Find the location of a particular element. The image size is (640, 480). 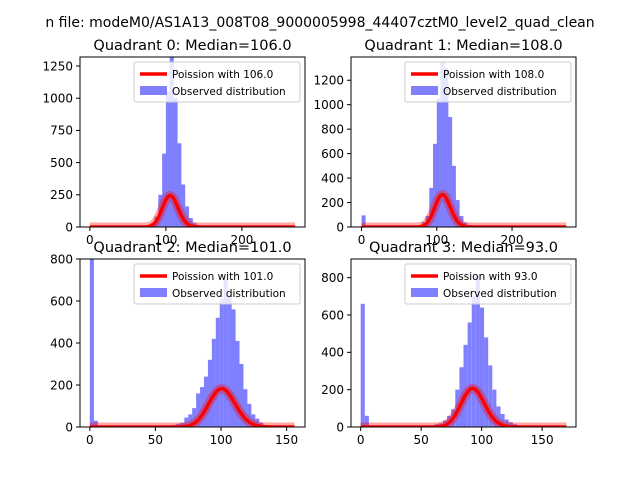

y-tick-label: 1200 is located at coordinates (328, 81).